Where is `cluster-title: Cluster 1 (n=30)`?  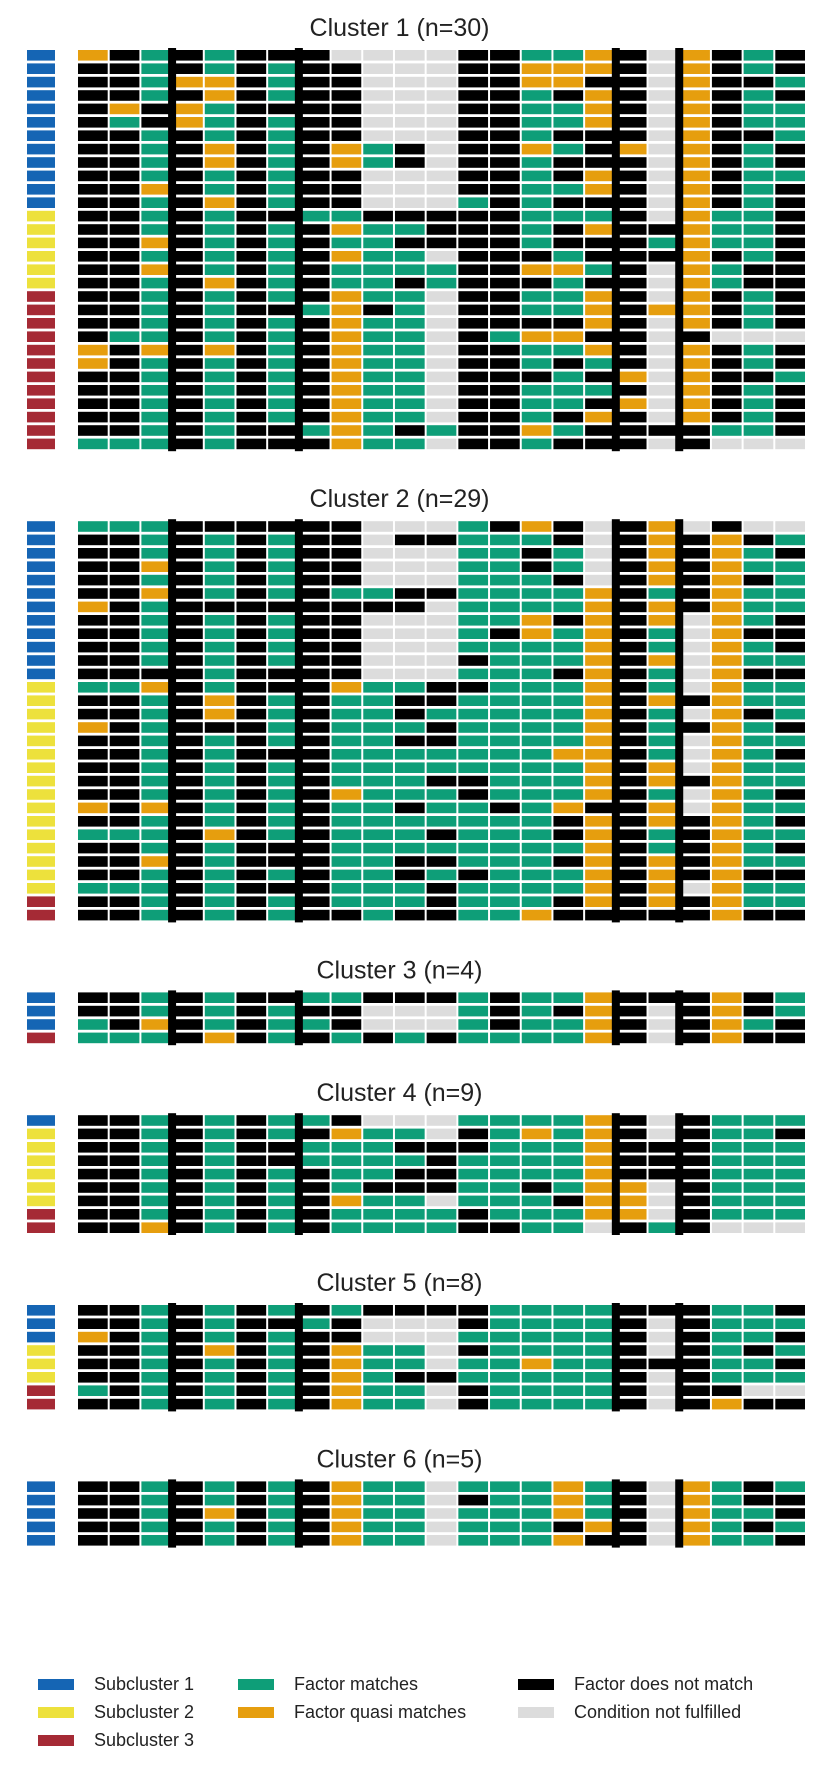
cluster-title: Cluster 1 (n=30) is located at coordinates (400, 28).